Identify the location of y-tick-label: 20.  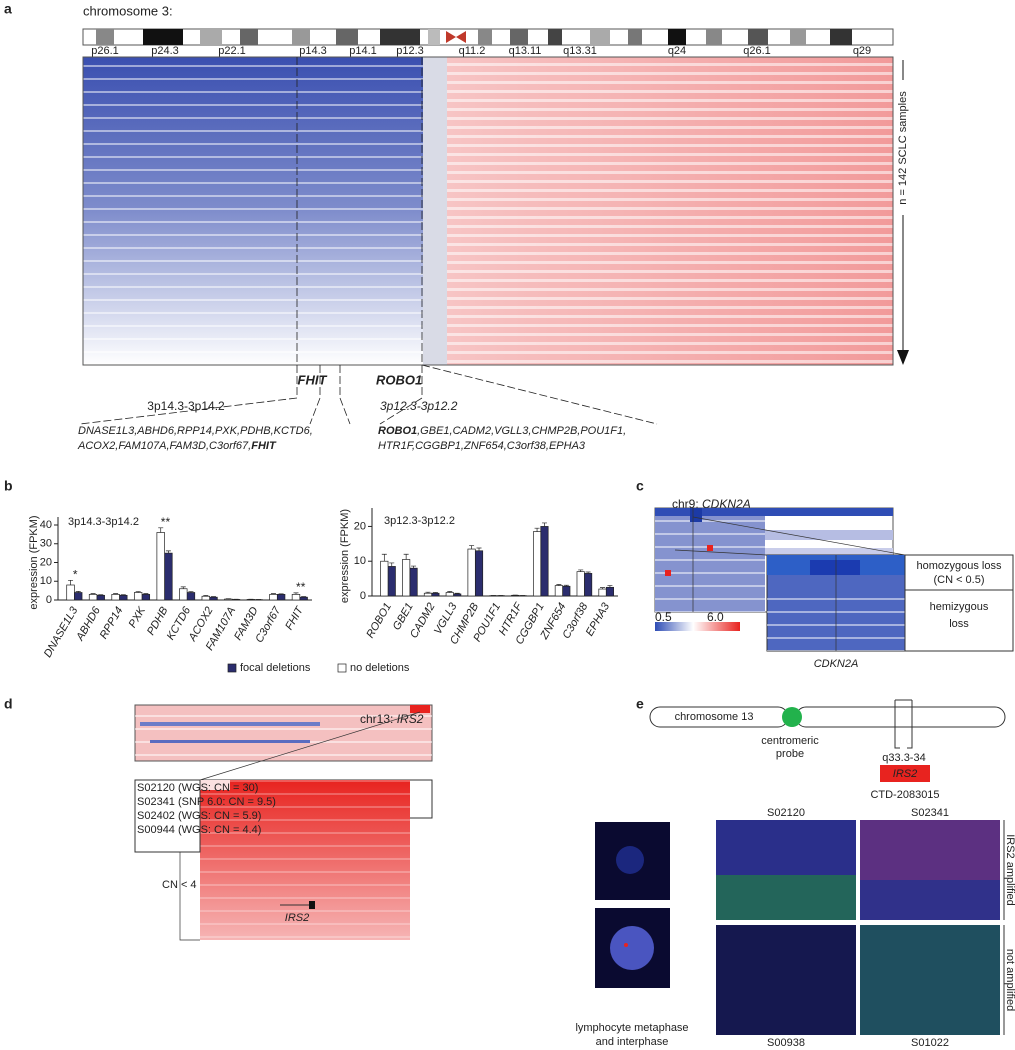
(46, 562).